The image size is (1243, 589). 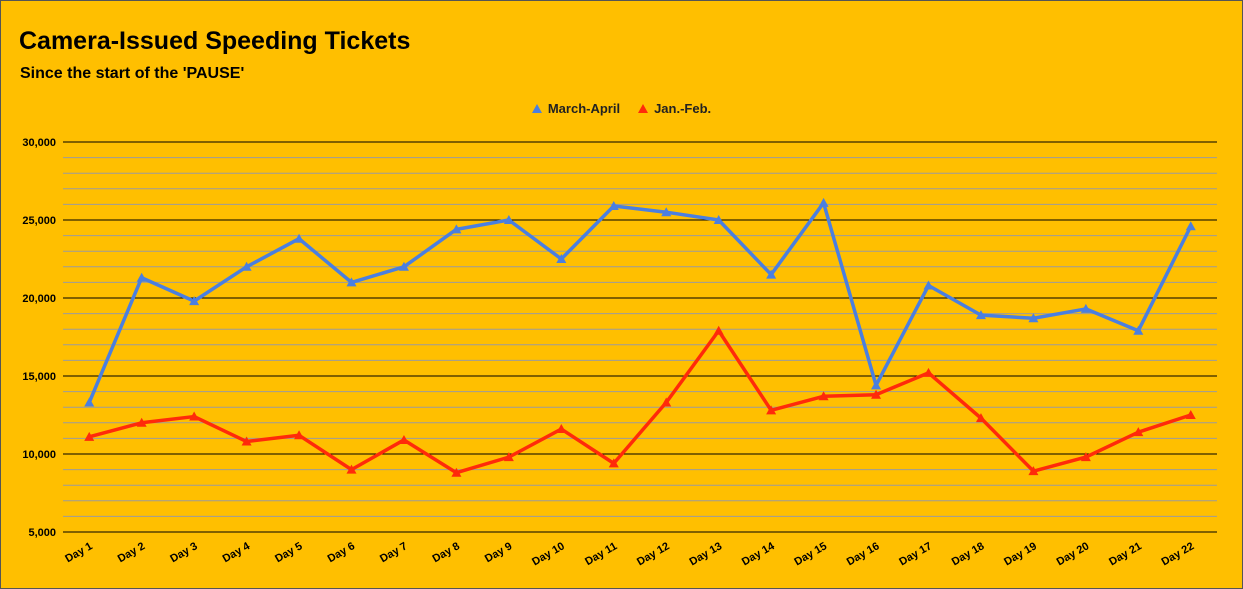 What do you see at coordinates (1073, 554) in the screenshot?
I see `x-tick-label: Day 20` at bounding box center [1073, 554].